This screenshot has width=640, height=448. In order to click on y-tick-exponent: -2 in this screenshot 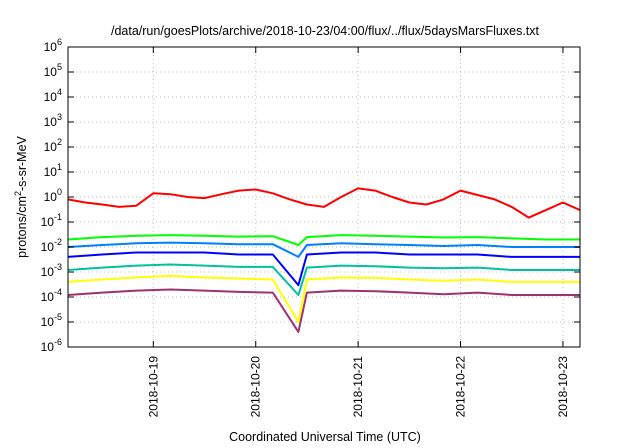, I will do `click(58, 242)`.